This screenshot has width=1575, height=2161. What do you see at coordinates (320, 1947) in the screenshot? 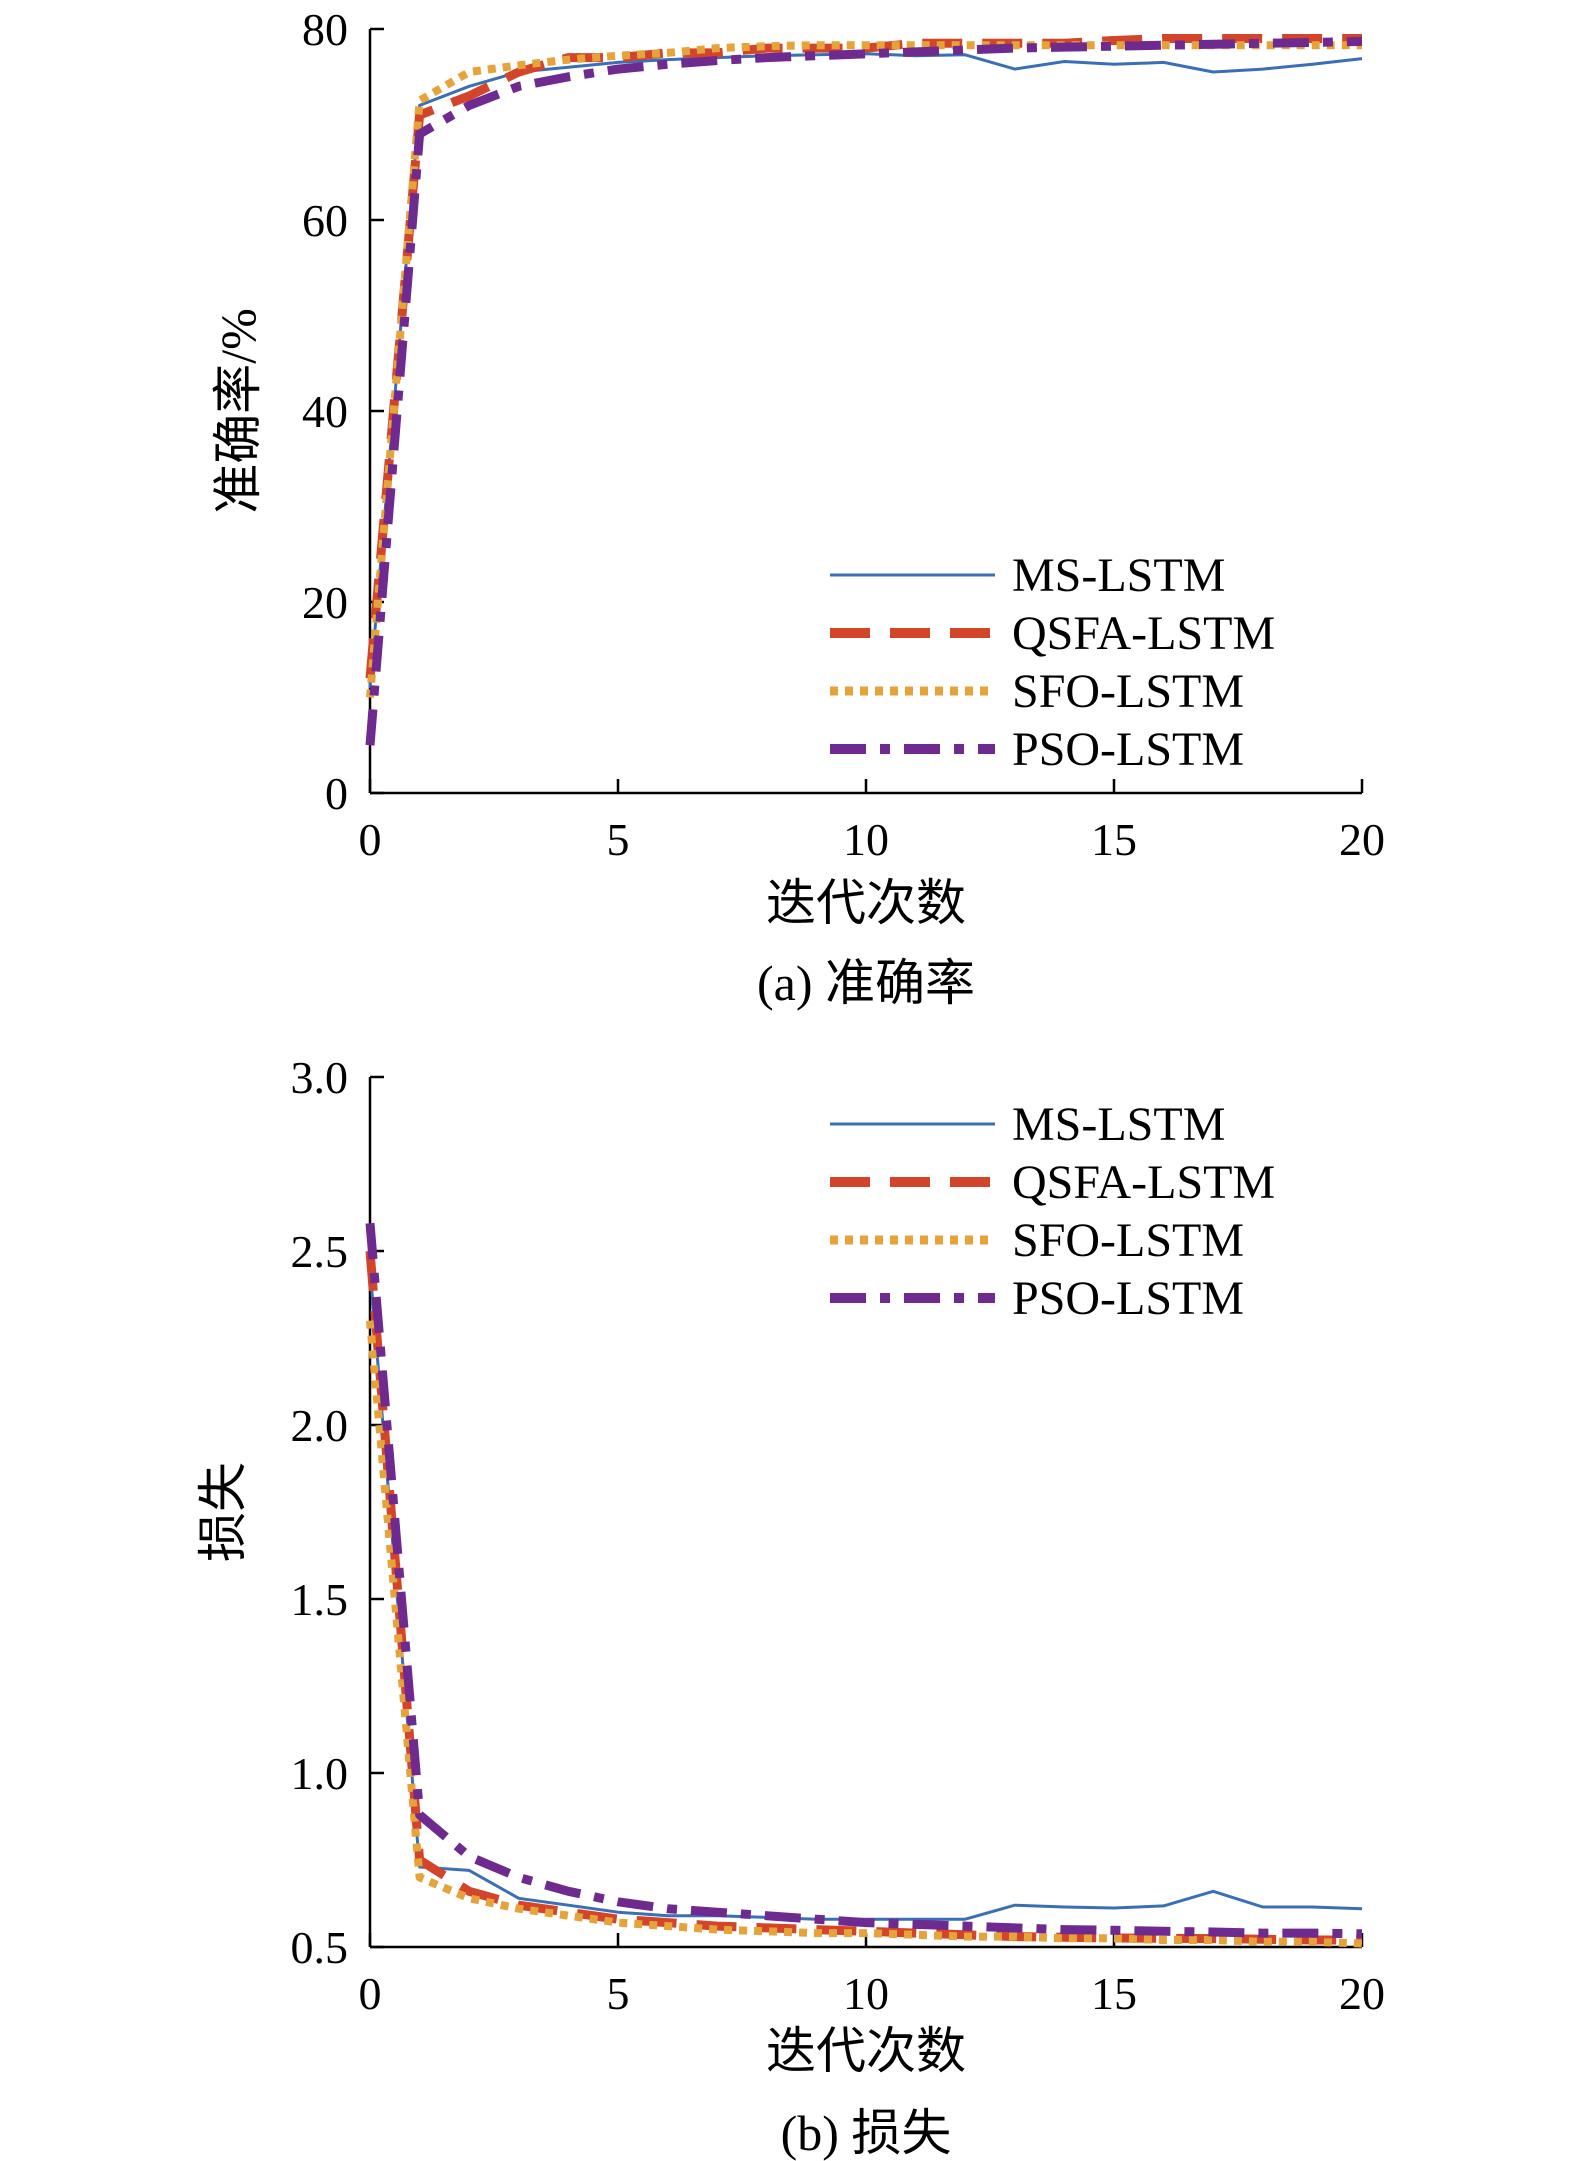
I see `y-tick-label: 0.5` at bounding box center [320, 1947].